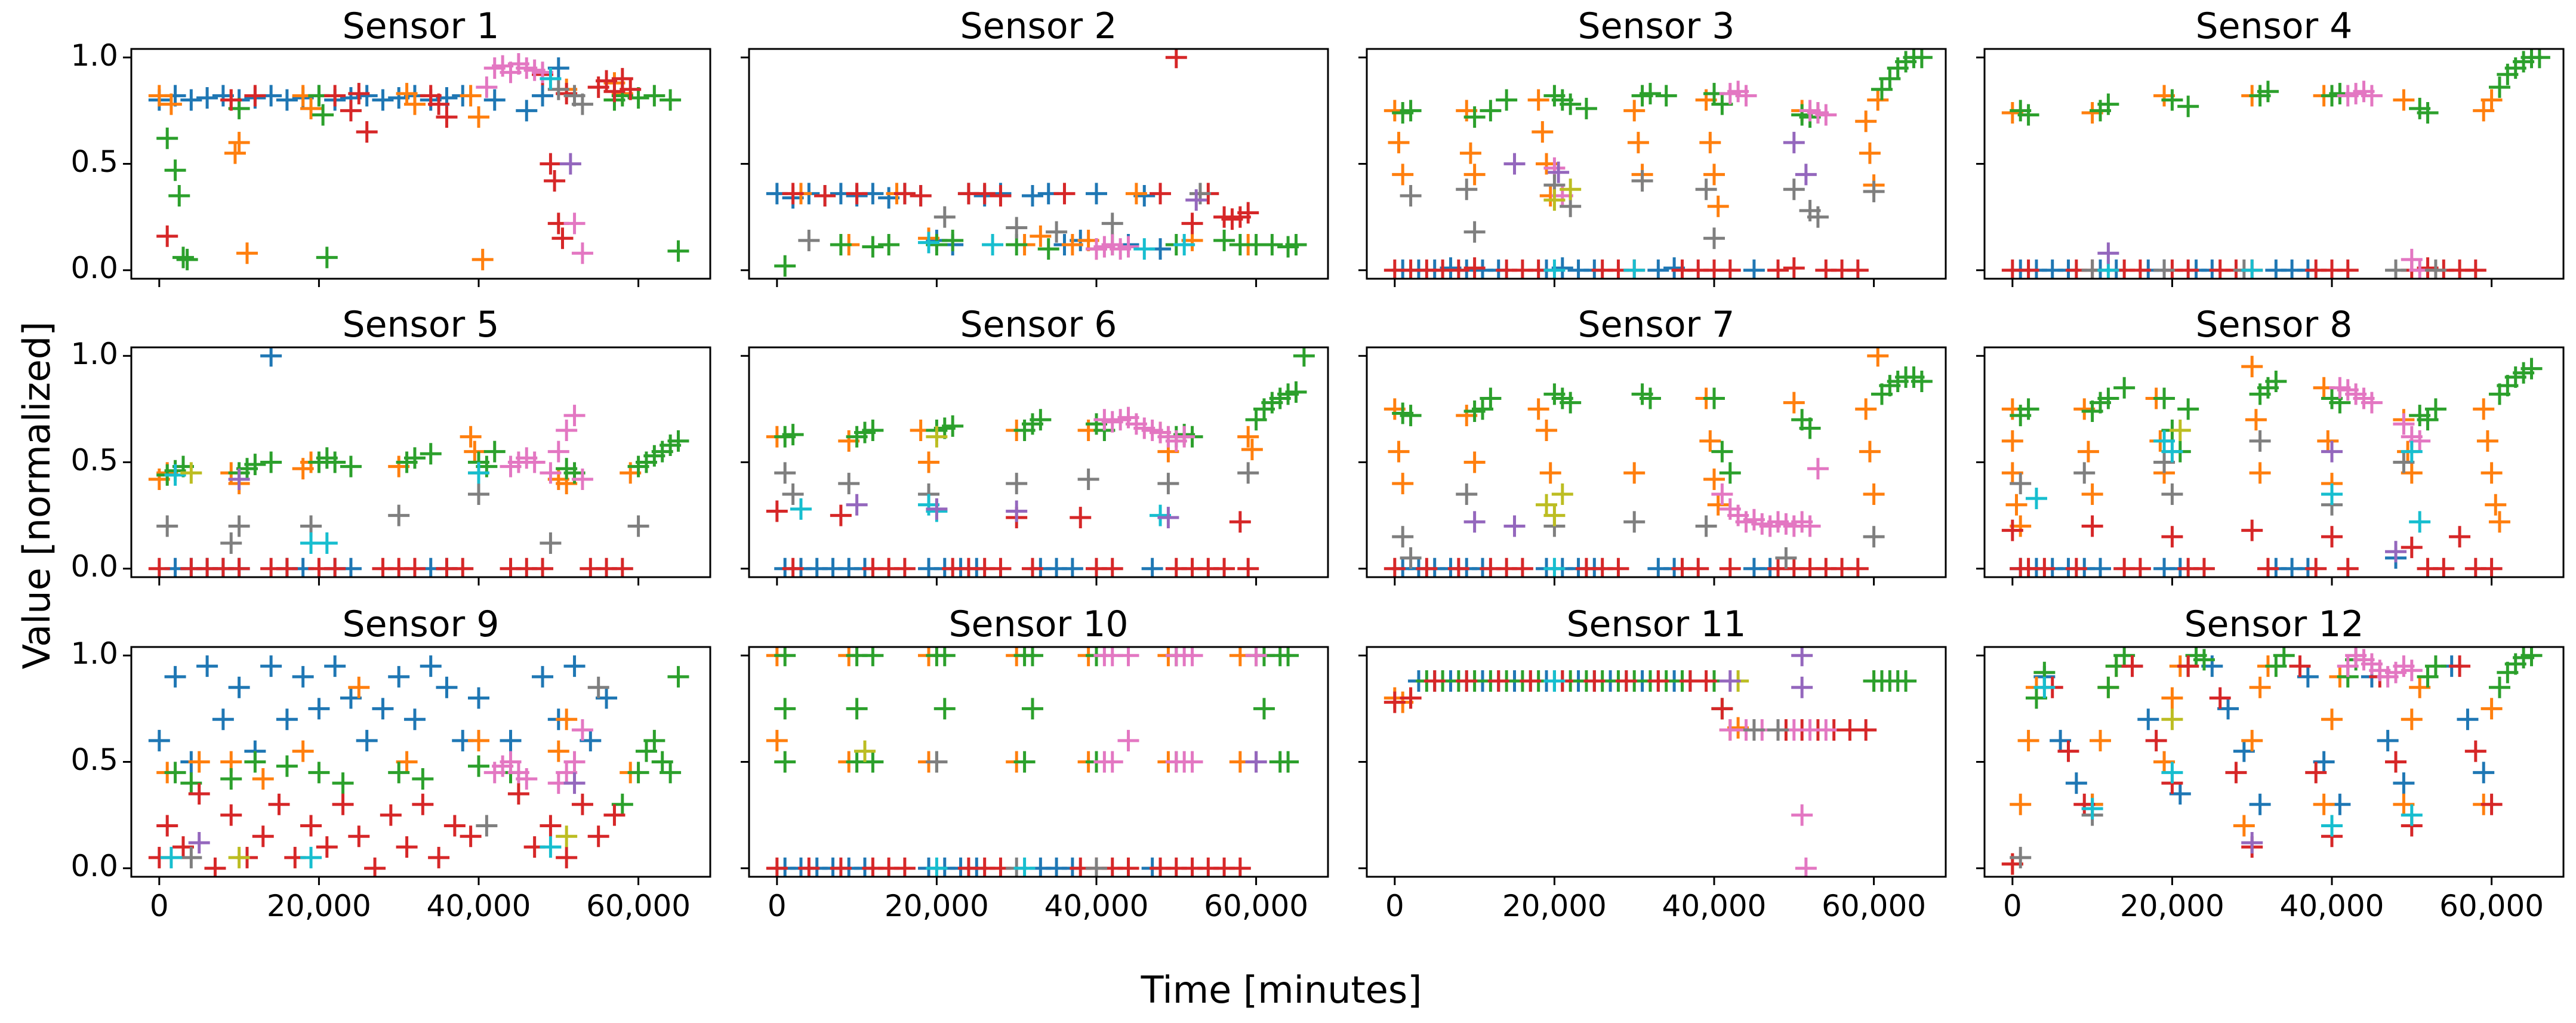  Describe the element at coordinates (1035, 445) in the screenshot. I see `panel-sensor-6: Sensor 6` at that location.